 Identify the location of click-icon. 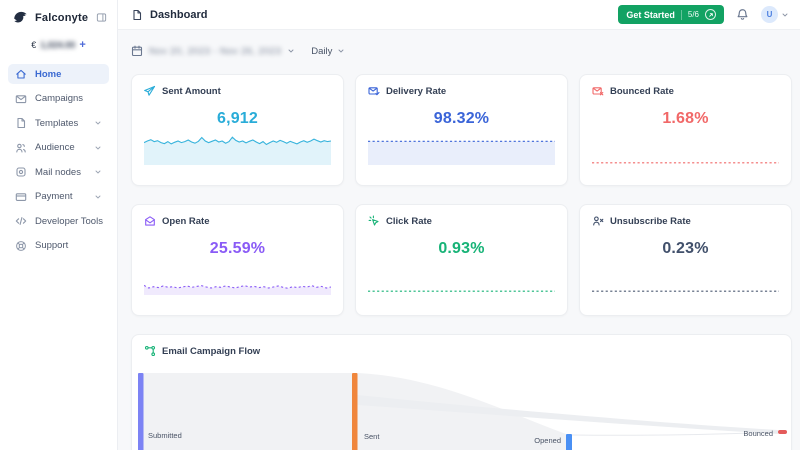
(374, 221).